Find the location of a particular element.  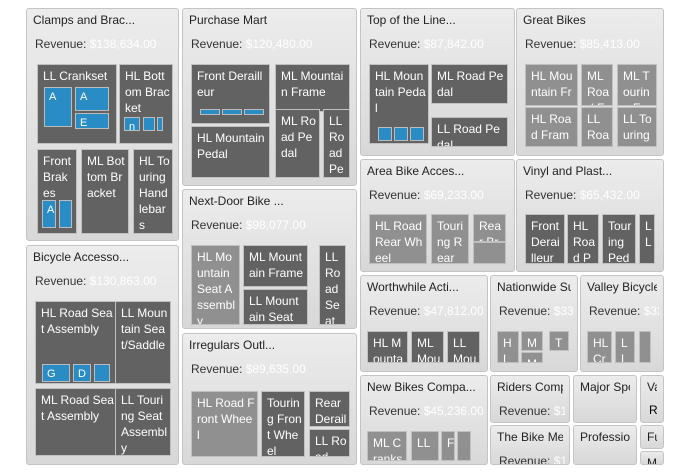

product-tile: ML Bottom Bracket is located at coordinates (105, 191).